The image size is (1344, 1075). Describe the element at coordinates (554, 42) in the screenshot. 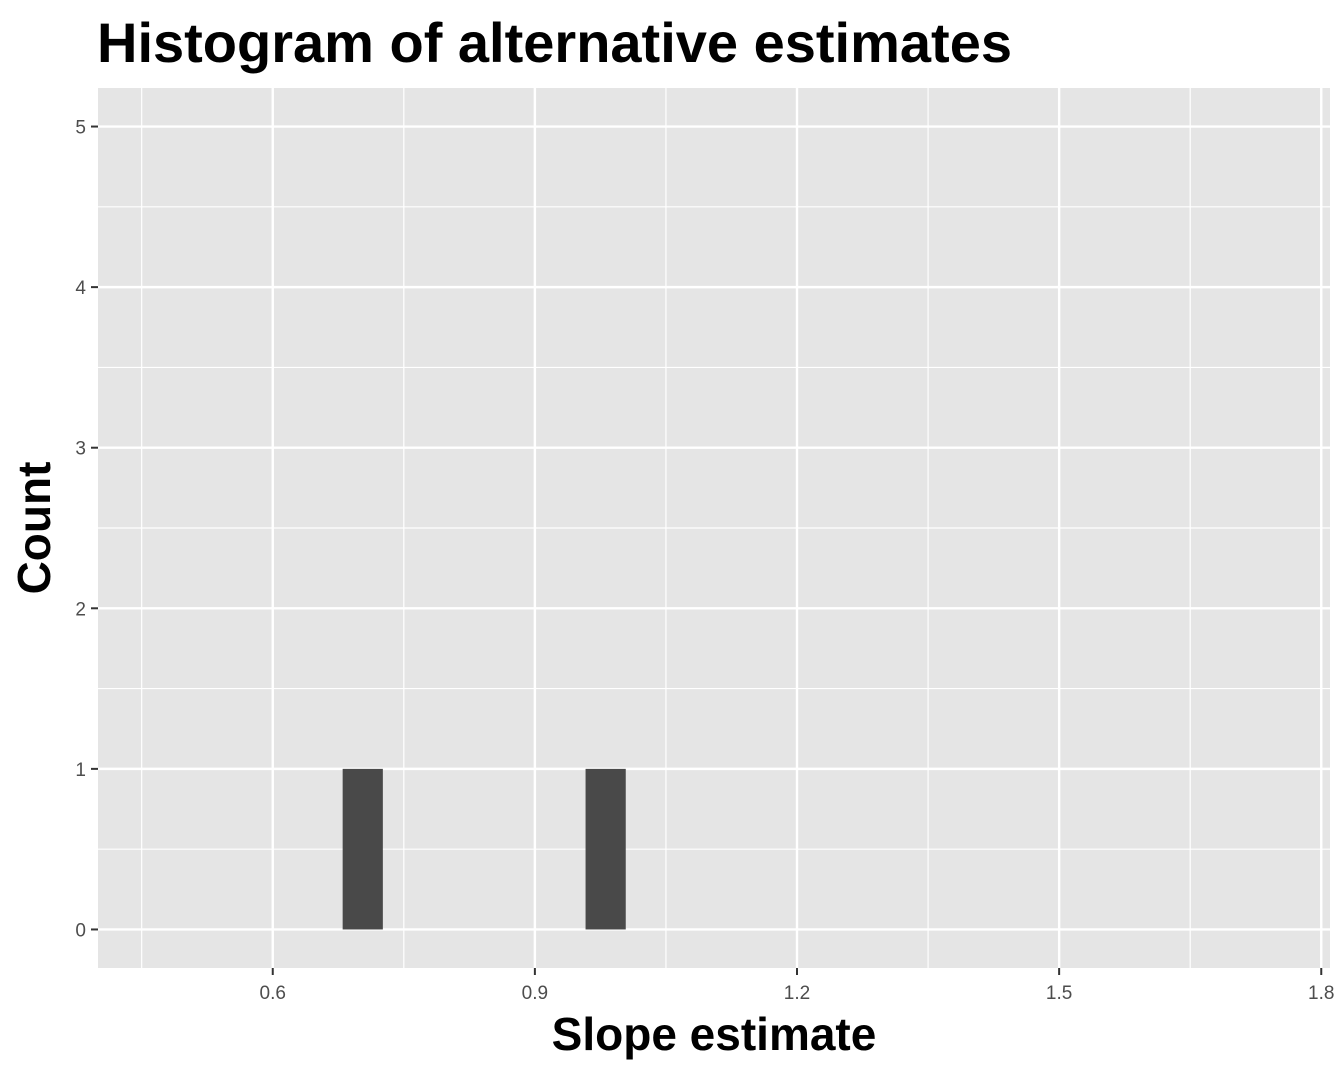

I see `chart-title: Histogram of alternative estimates` at that location.